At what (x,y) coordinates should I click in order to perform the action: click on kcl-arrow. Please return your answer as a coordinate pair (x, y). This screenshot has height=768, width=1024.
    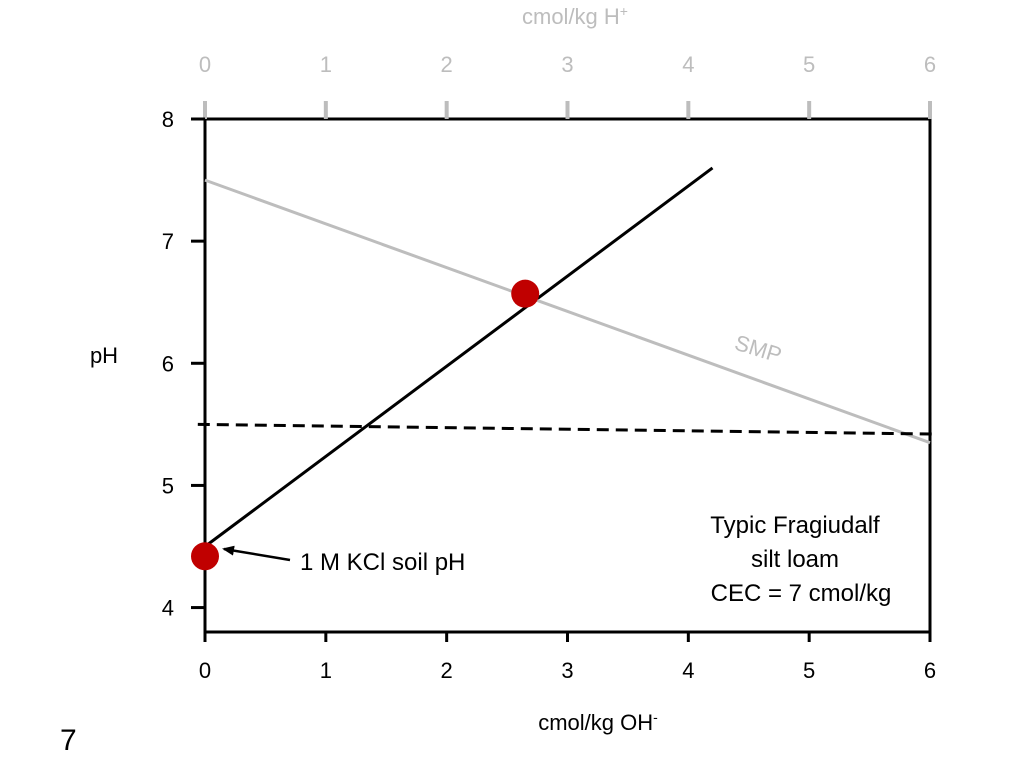
    Looking at the image, I should click on (256, 553).